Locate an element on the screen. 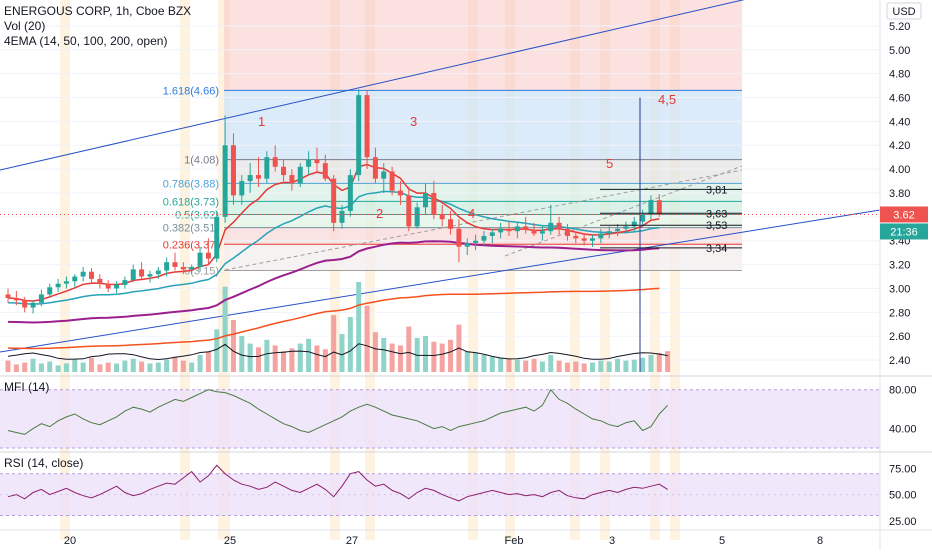  currency-label: USD is located at coordinates (903, 12).